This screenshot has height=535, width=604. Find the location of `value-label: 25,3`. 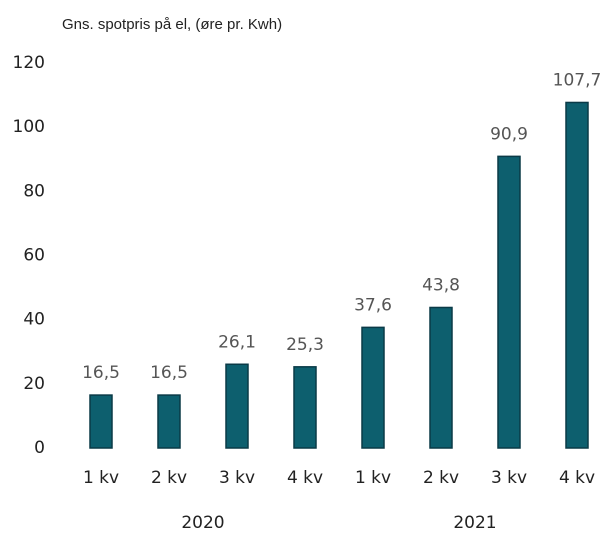

value-label: 25,3 is located at coordinates (305, 345).